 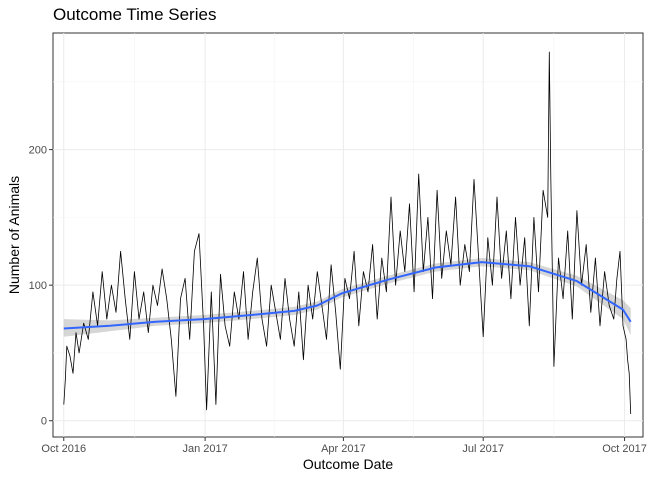 I want to click on x-tick-label: Oct 2016, so click(x=63, y=449).